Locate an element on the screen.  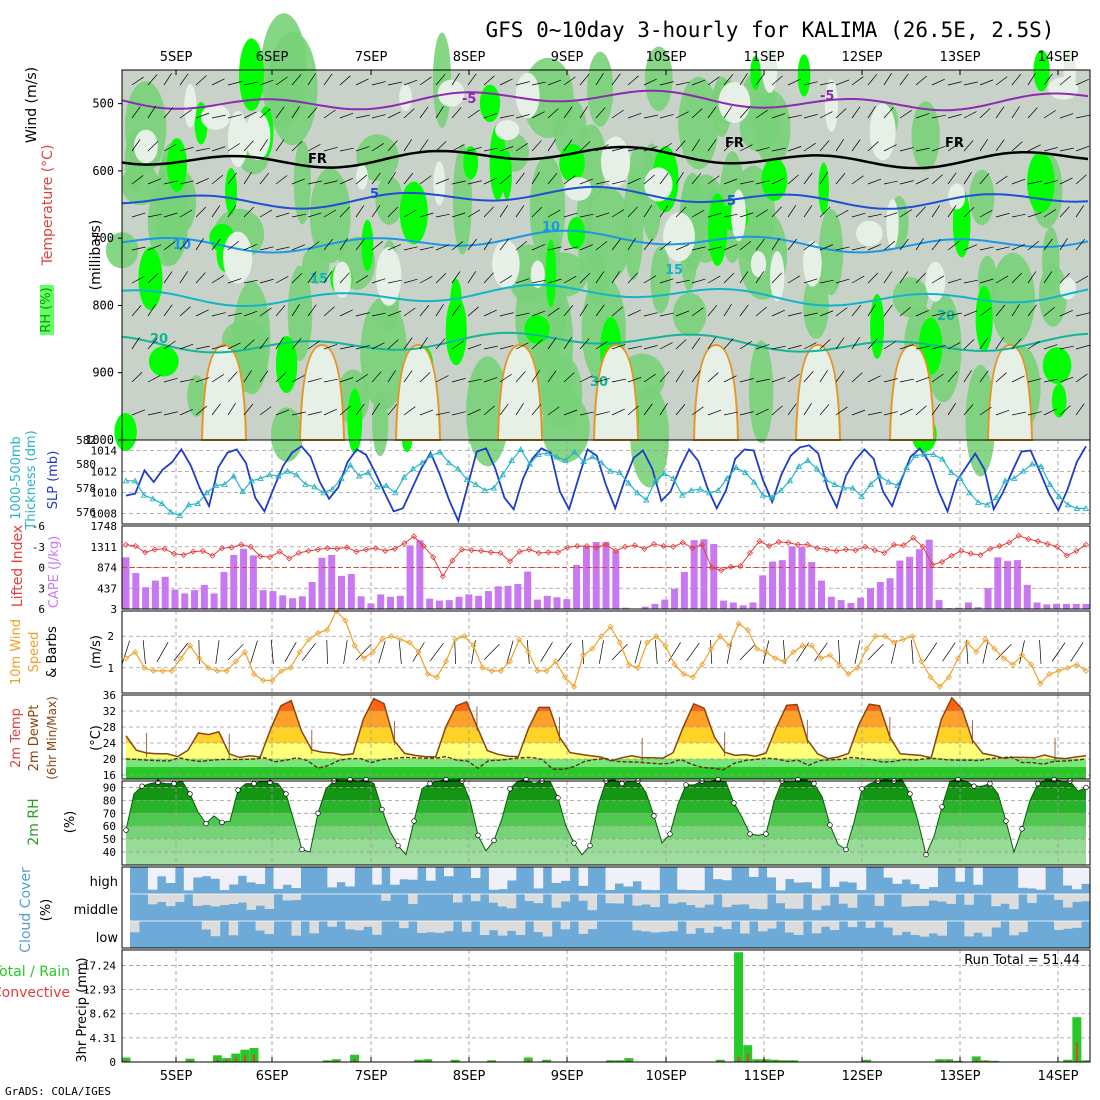
temp-tick-label: 20 is located at coordinates (109, 759).